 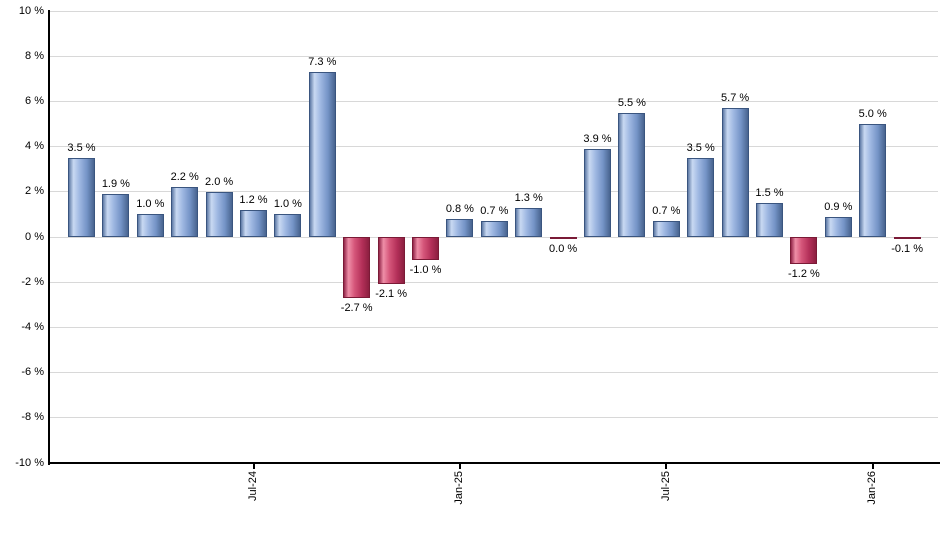 I want to click on bar-value-label: 5.5 %, so click(x=631, y=102).